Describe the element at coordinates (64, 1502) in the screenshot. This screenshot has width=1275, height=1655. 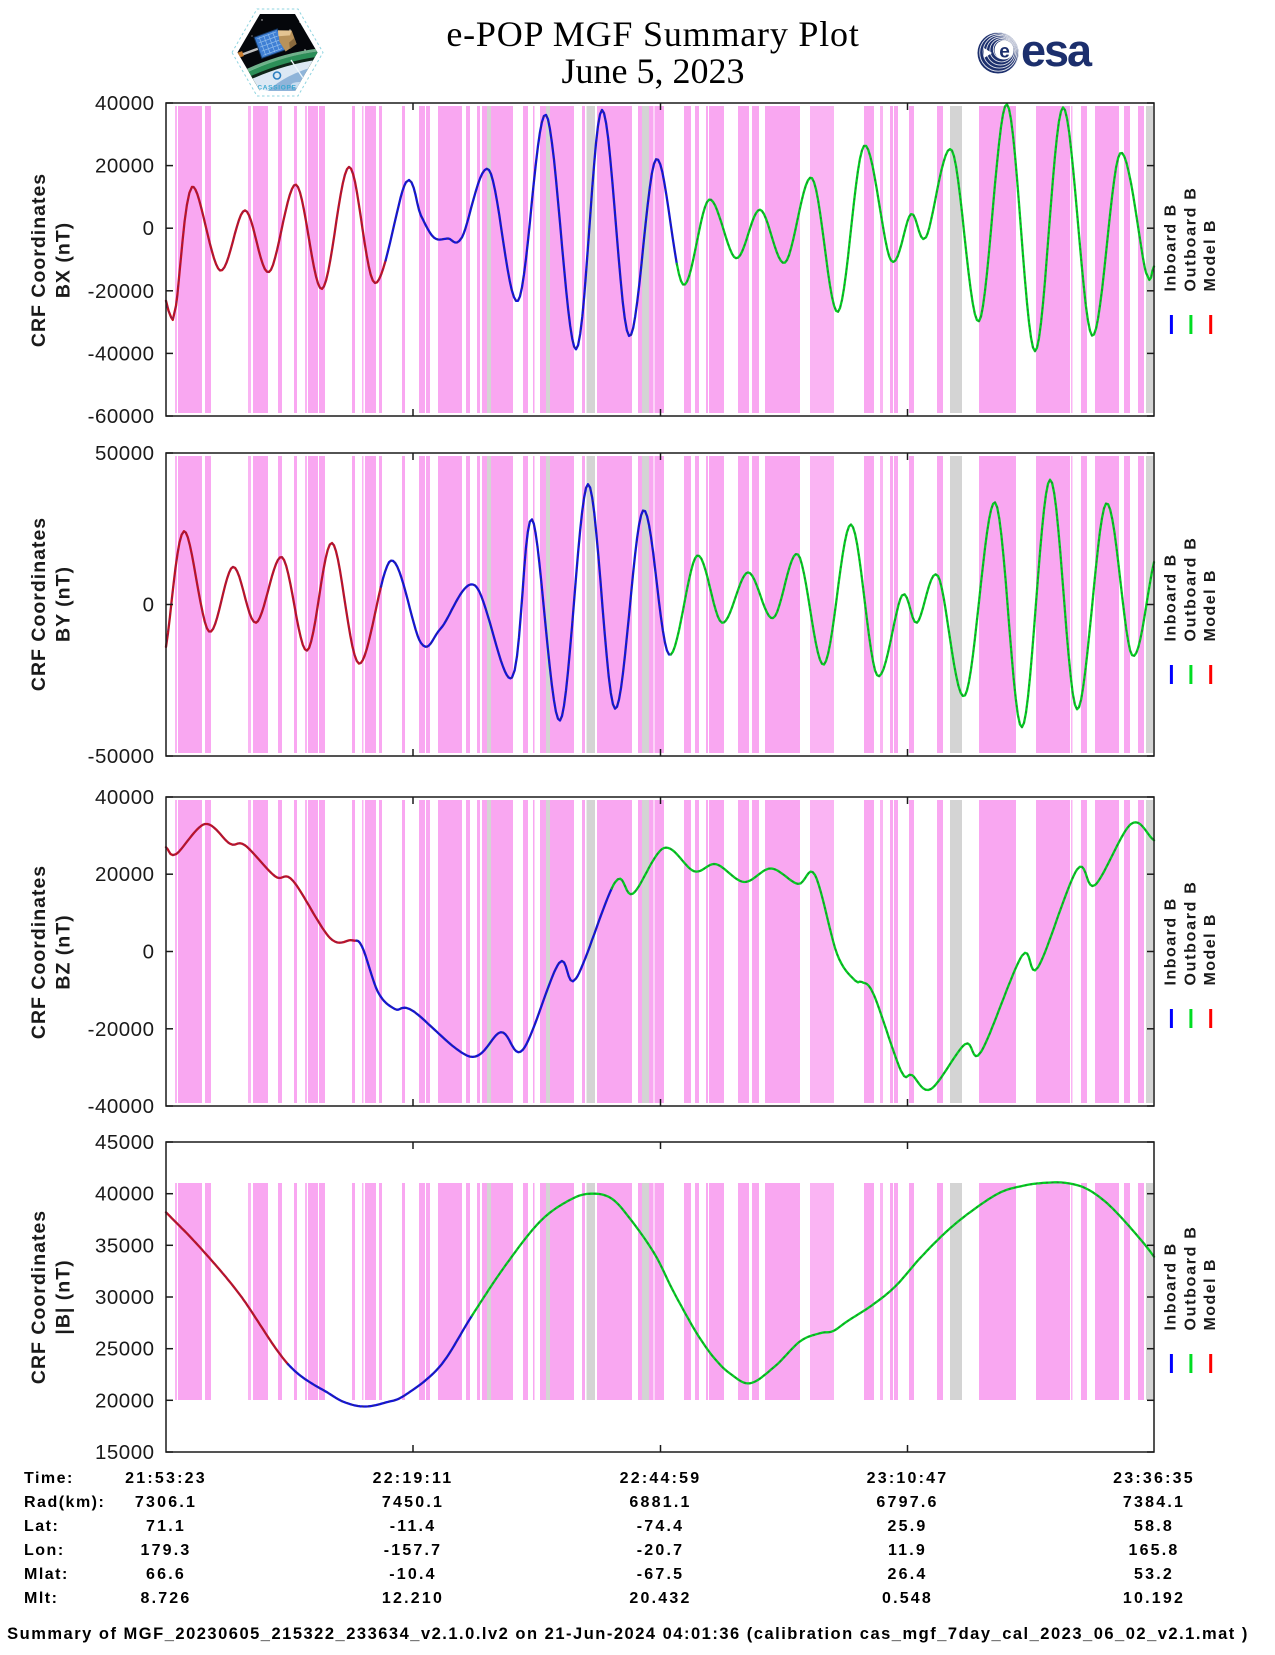
I see `svg-text: Rad(km):` at that location.